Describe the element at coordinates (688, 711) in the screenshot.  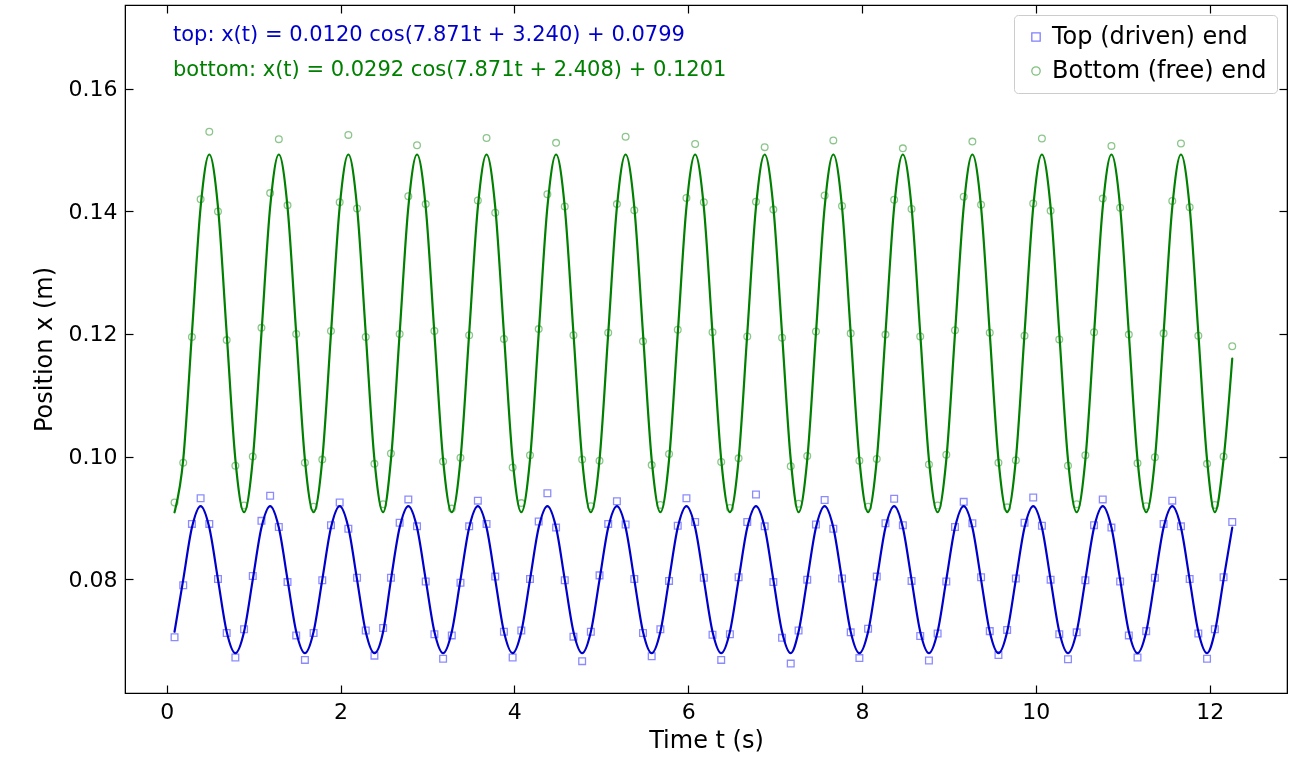
I see `x-tick-label: 6` at that location.